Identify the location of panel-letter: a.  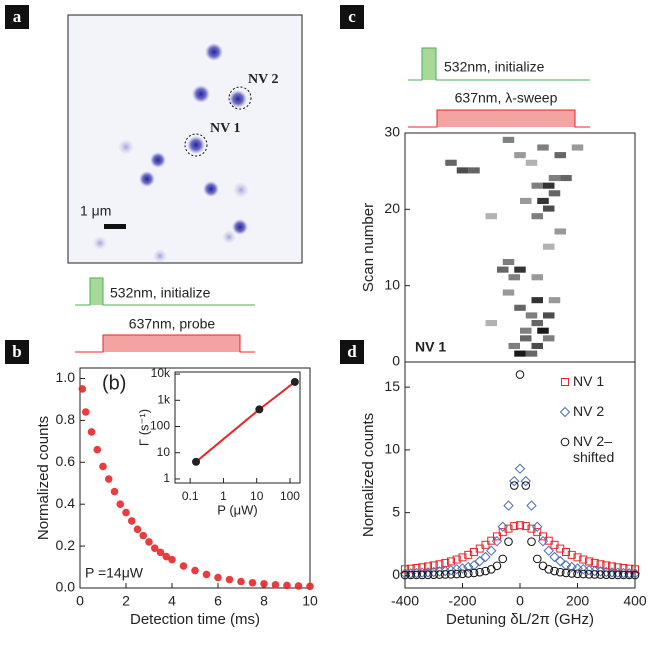
(17, 16).